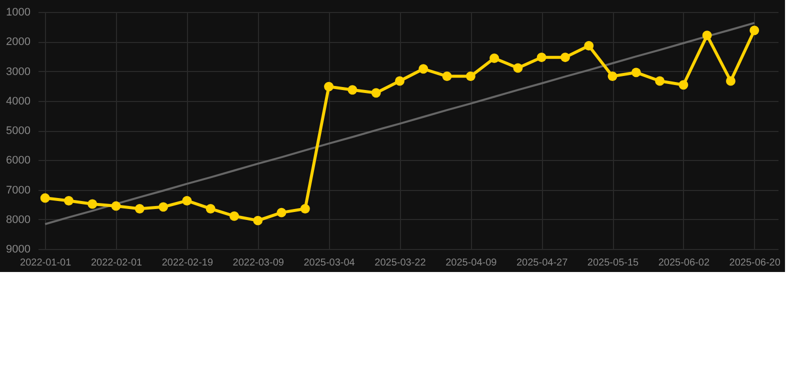 The width and height of the screenshot is (790, 384). I want to click on x-tick-label: 2025-03-04, so click(330, 263).